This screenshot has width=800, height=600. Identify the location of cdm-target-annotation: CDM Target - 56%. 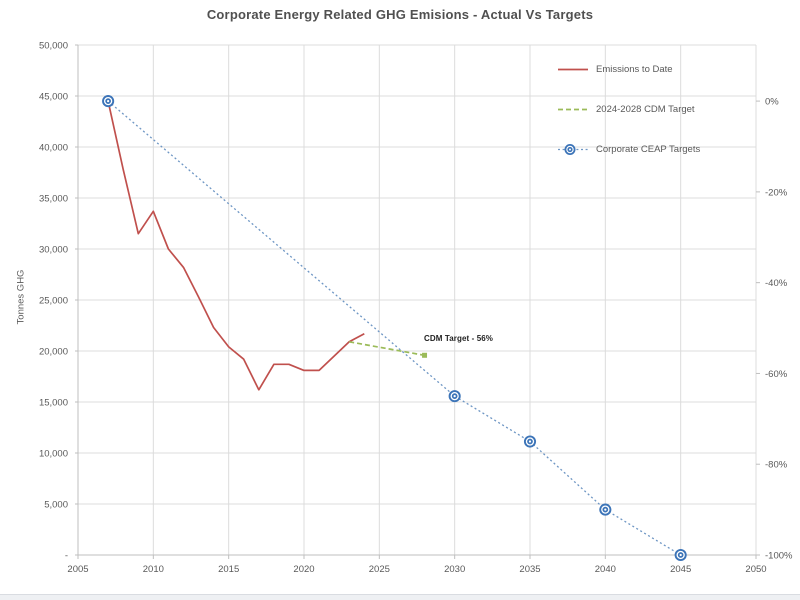
(459, 338).